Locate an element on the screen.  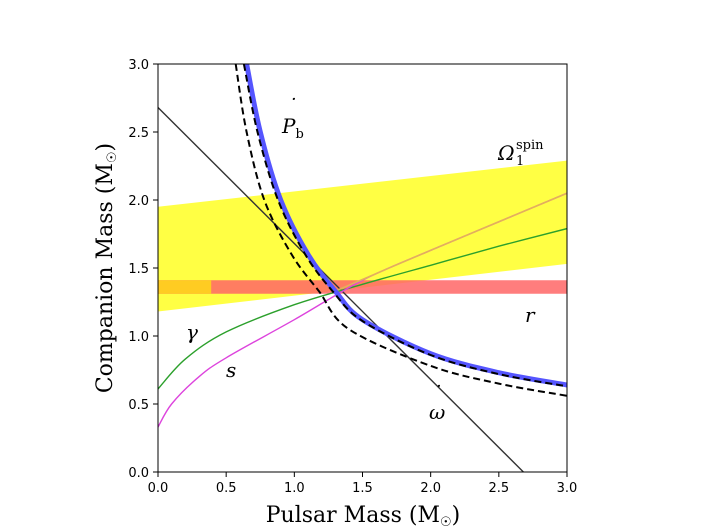
y-tick-label: 0.5 is located at coordinates (138, 405).